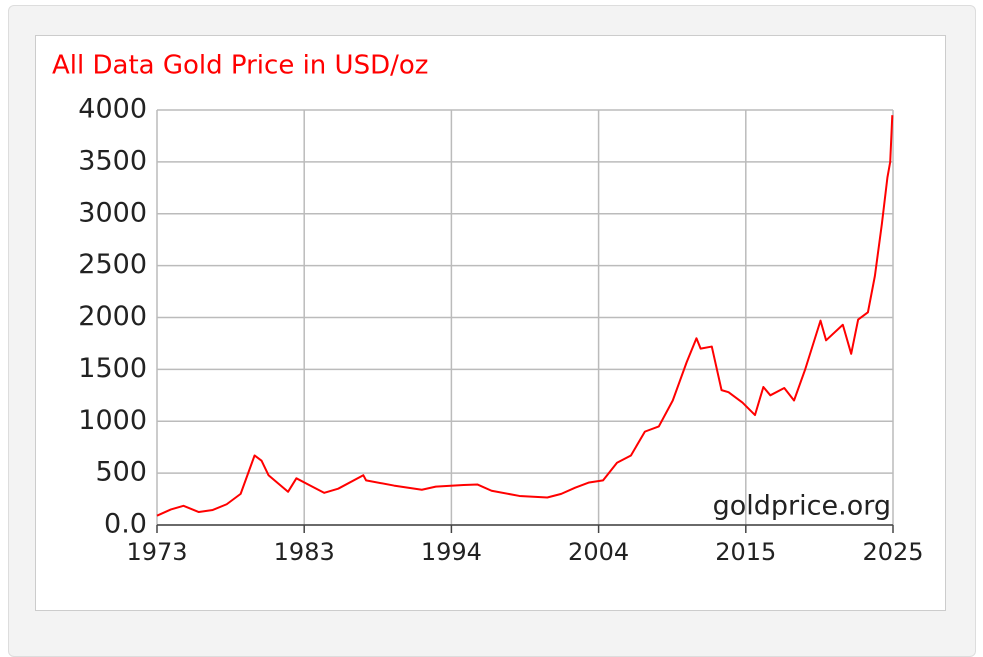  I want to click on y-tick-label: 3500, so click(112, 160).